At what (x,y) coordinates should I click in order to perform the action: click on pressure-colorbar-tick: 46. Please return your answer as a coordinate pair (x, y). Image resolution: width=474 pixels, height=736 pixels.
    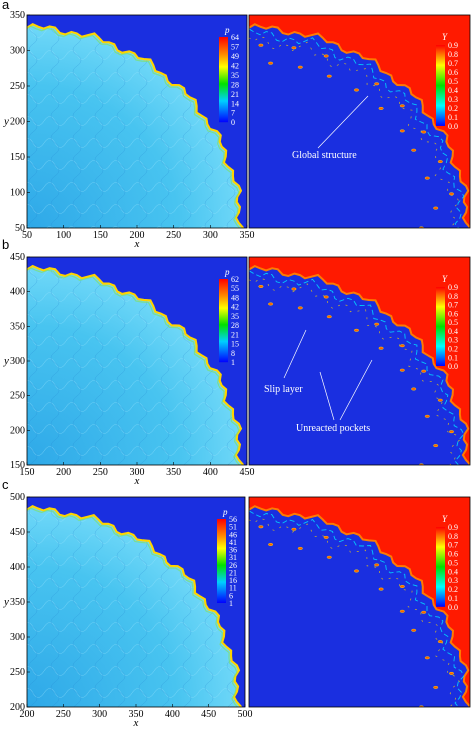
    Looking at the image, I should click on (233, 534).